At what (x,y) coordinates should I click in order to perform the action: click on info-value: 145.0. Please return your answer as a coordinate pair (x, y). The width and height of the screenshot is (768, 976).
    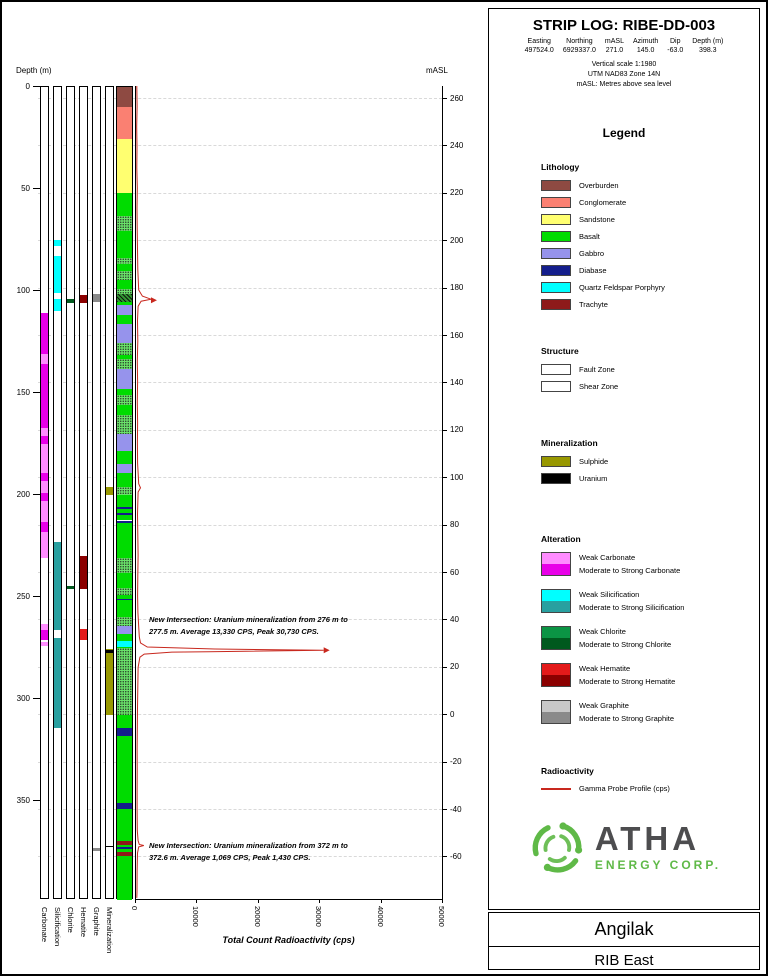
    Looking at the image, I should click on (645, 50).